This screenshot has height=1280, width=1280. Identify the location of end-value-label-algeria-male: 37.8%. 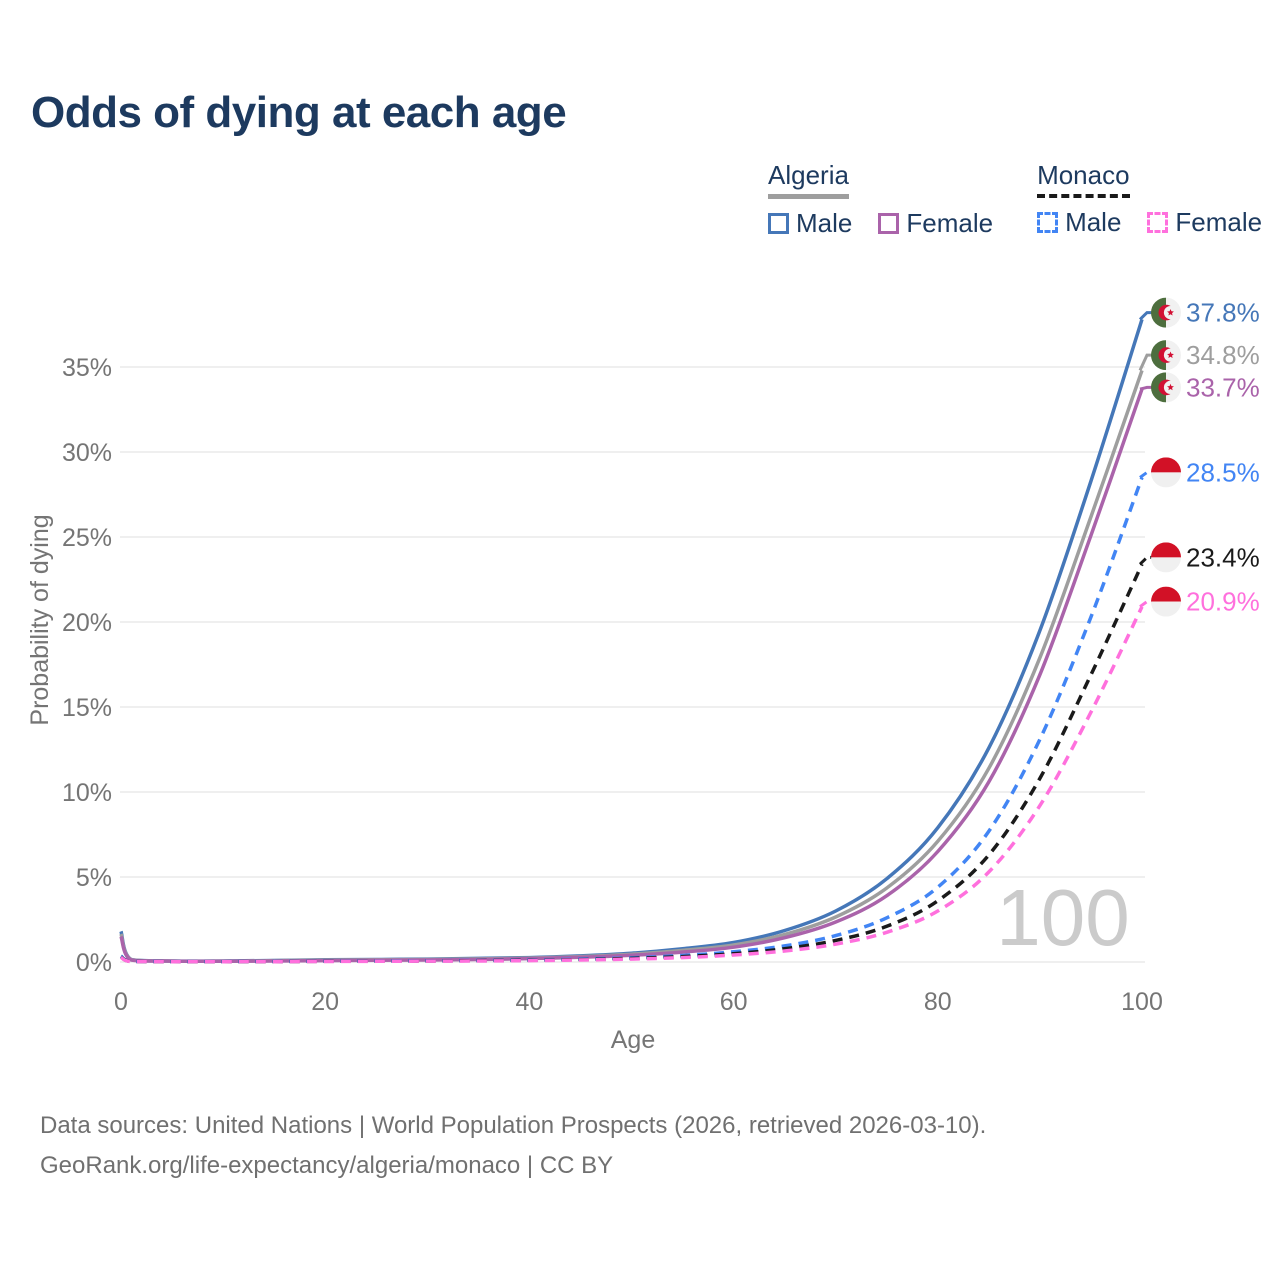
(1223, 313).